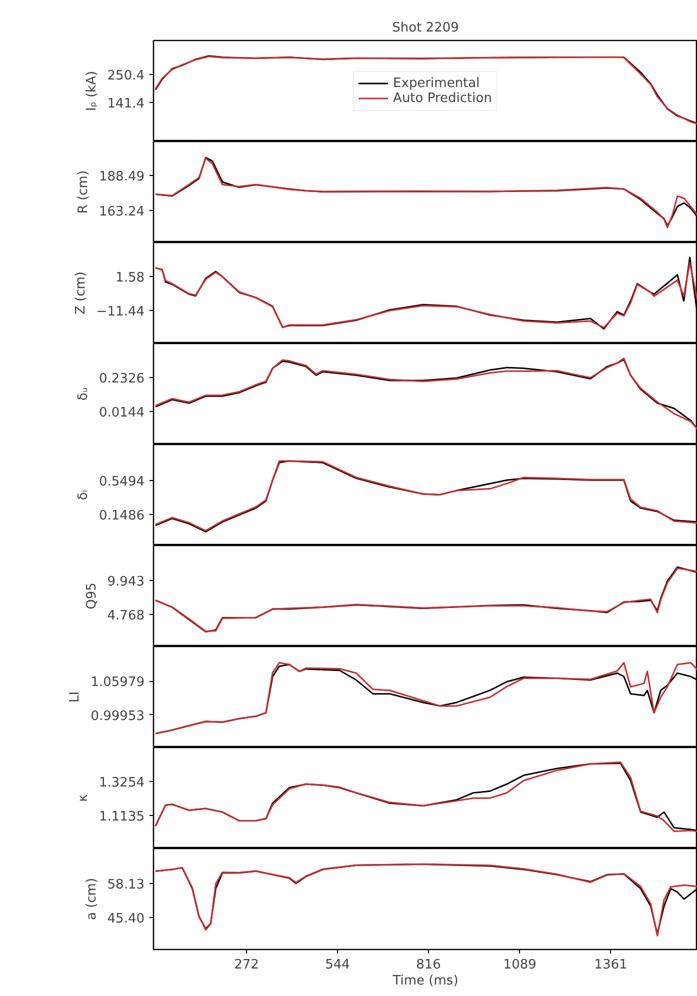  Describe the element at coordinates (92, 91) in the screenshot. I see `y-axis-title: Iₚ (kA)` at that location.